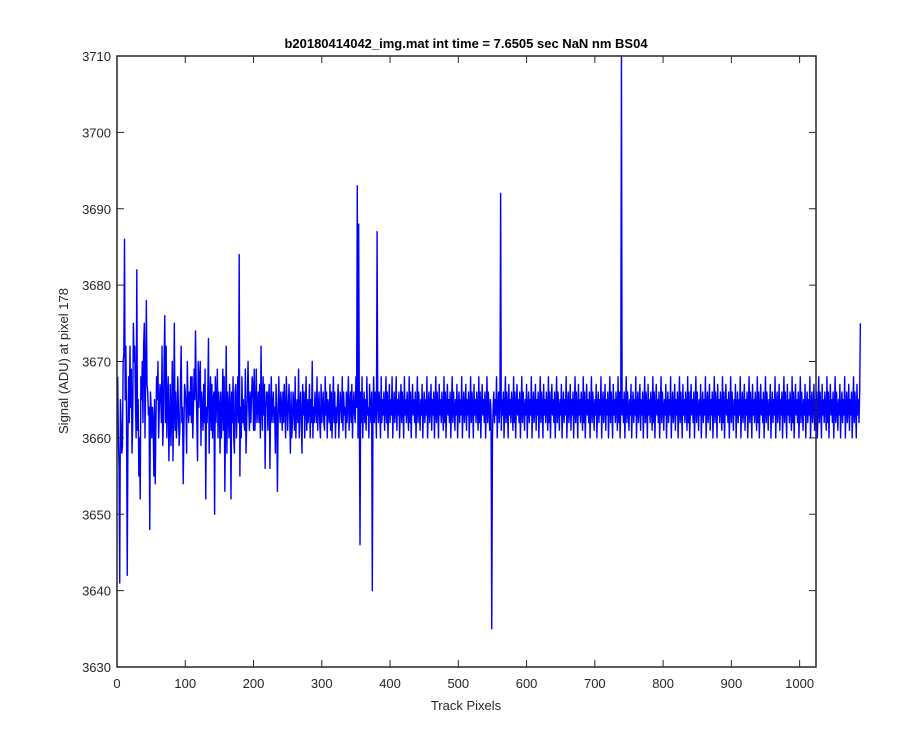 This screenshot has height=750, width=900. What do you see at coordinates (322, 683) in the screenshot?
I see `x-tick-label: 300` at bounding box center [322, 683].